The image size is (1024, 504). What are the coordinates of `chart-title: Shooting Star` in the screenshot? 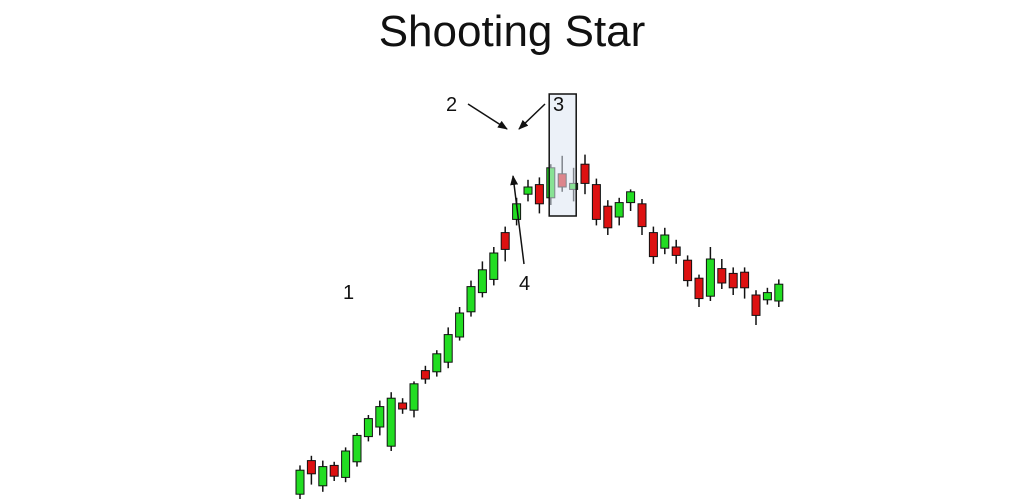 It's located at (512, 31).